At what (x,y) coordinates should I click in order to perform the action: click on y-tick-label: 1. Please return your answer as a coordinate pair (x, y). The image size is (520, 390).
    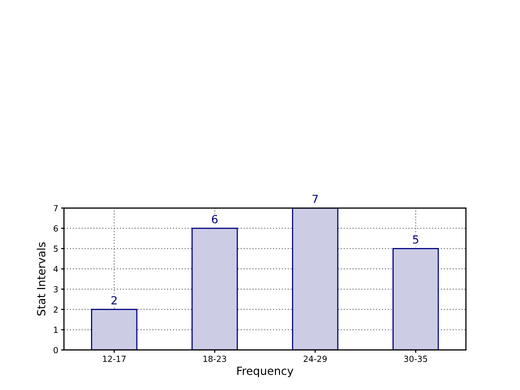
    Looking at the image, I should click on (56, 329).